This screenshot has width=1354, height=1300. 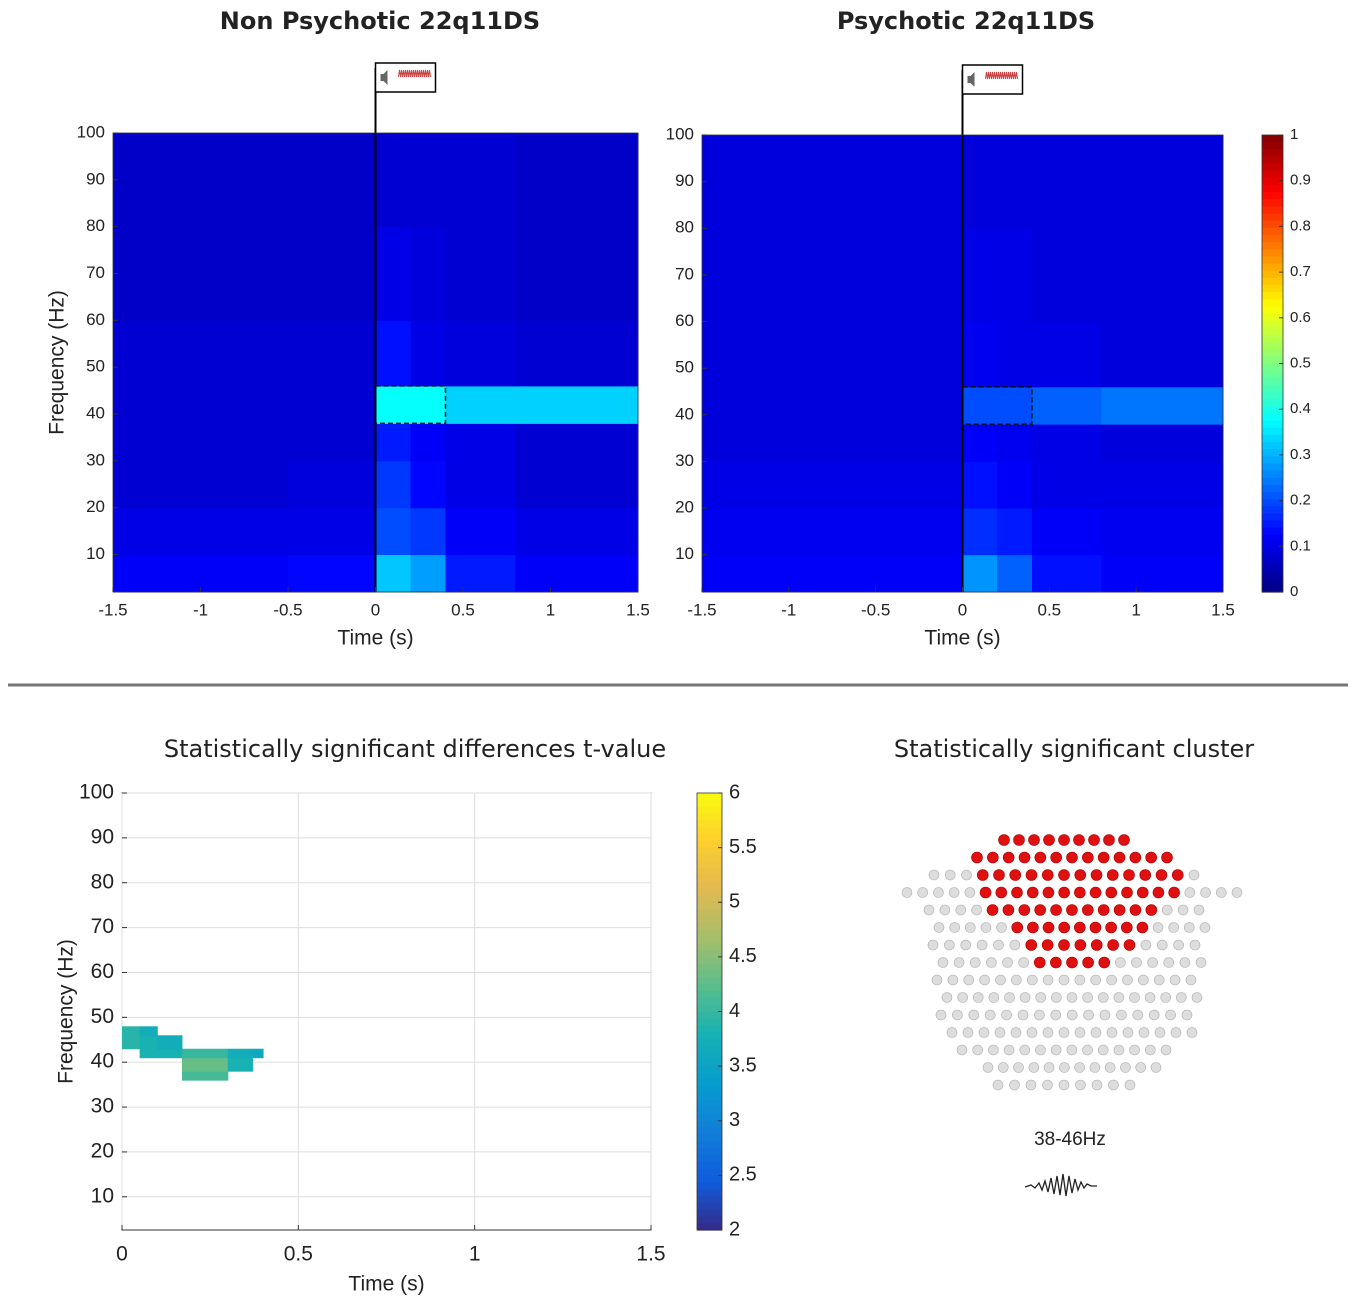 I want to click on y-axis-label: Frequency (Hz), so click(x=66, y=1011).